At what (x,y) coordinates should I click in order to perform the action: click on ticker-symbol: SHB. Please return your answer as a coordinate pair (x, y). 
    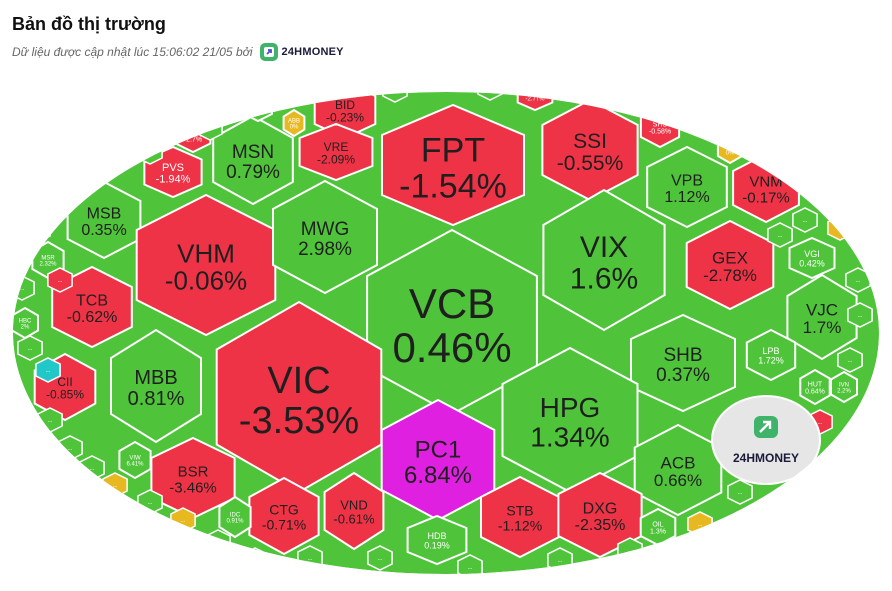
    Looking at the image, I should click on (682, 355).